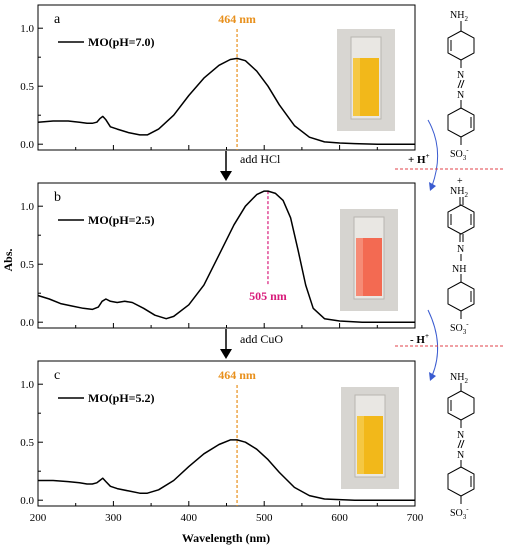 Image resolution: width=508 pixels, height=550 pixels. Describe the element at coordinates (57, 197) in the screenshot. I see `panel-letter-b: b` at that location.